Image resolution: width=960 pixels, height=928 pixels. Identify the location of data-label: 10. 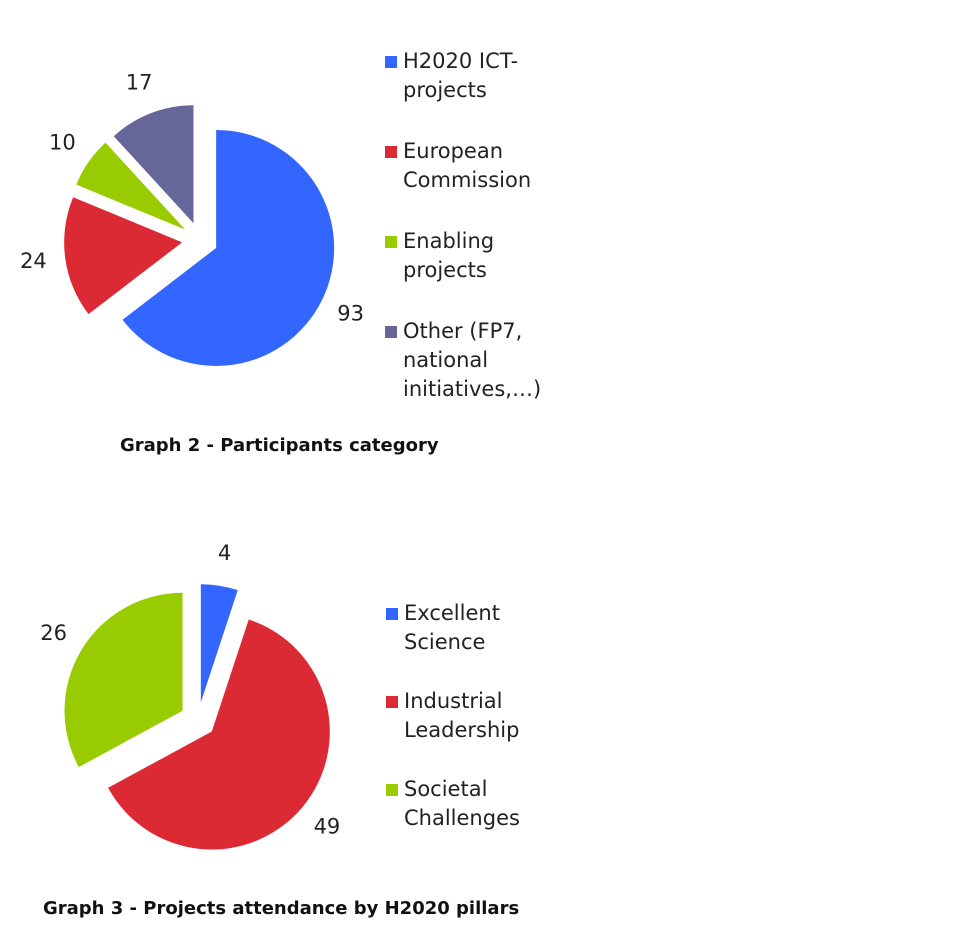
(62, 143).